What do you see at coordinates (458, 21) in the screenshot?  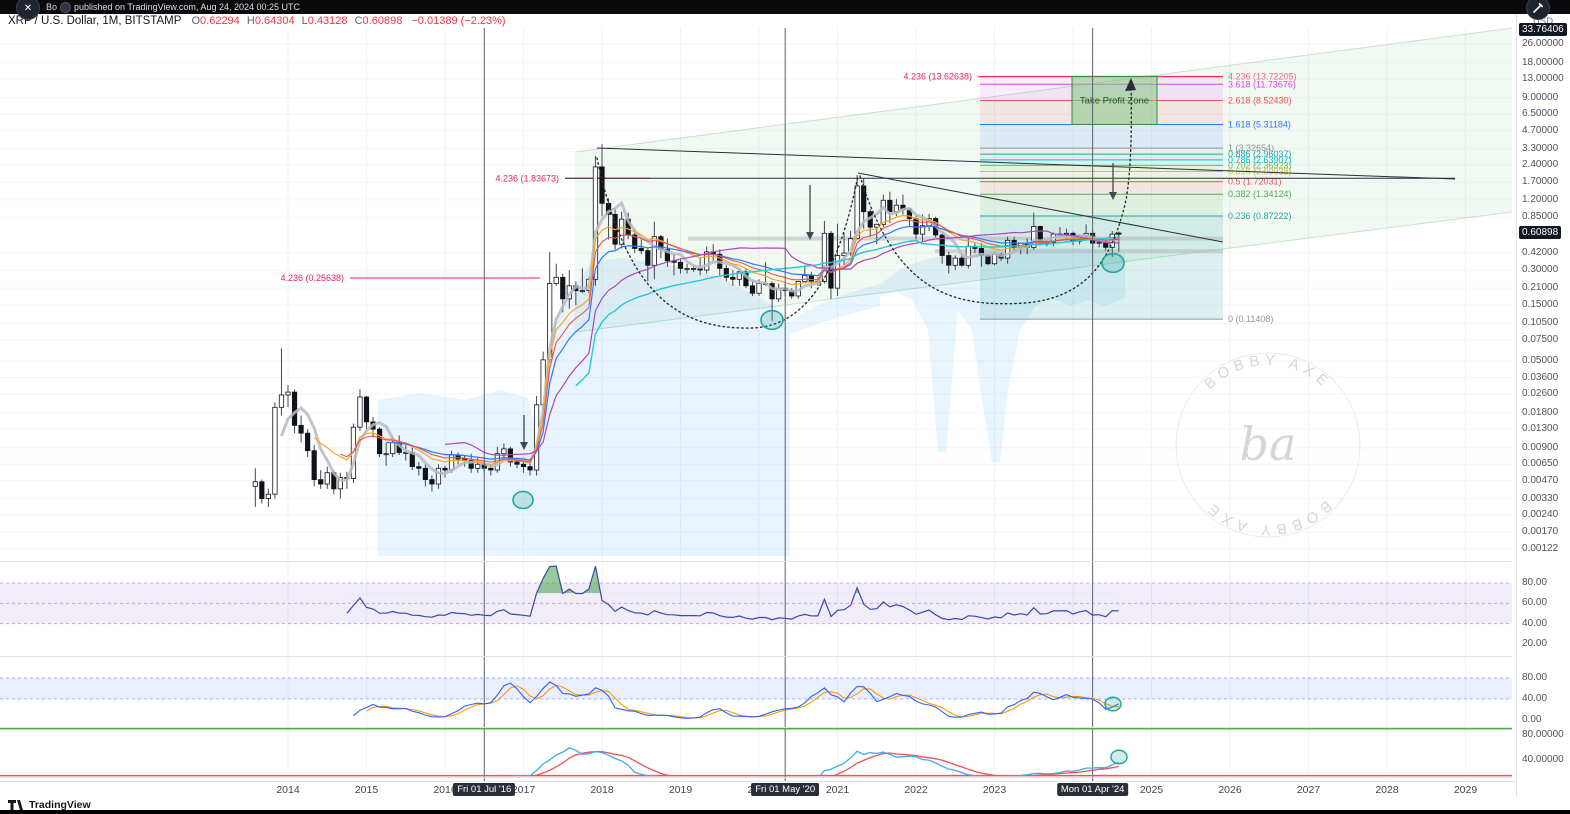 I see `change-value: −0.01389 (−2.23%)` at bounding box center [458, 21].